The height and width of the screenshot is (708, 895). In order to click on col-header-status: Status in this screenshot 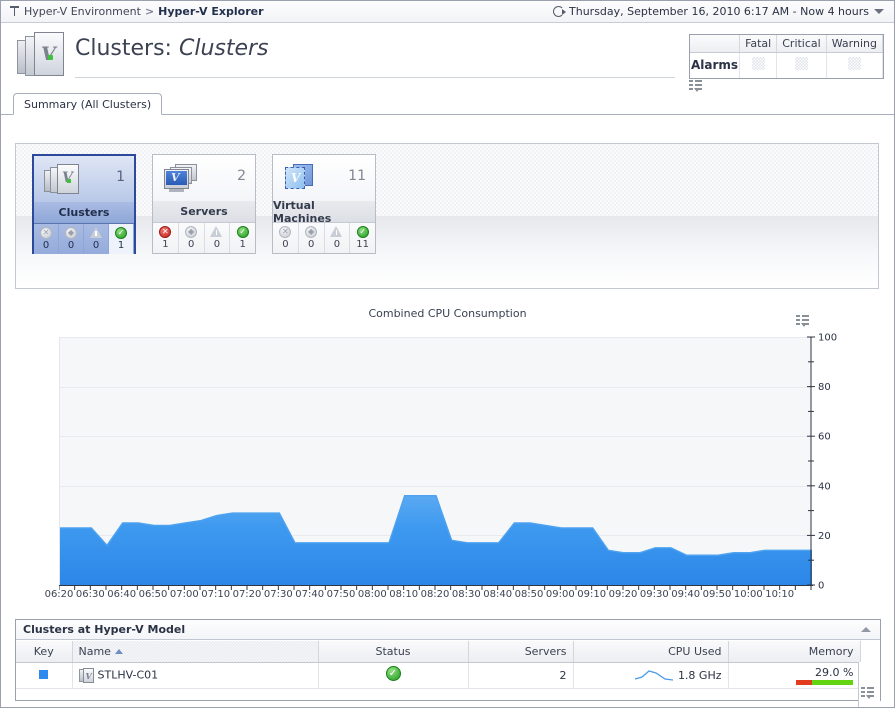, I will do `click(393, 652)`.